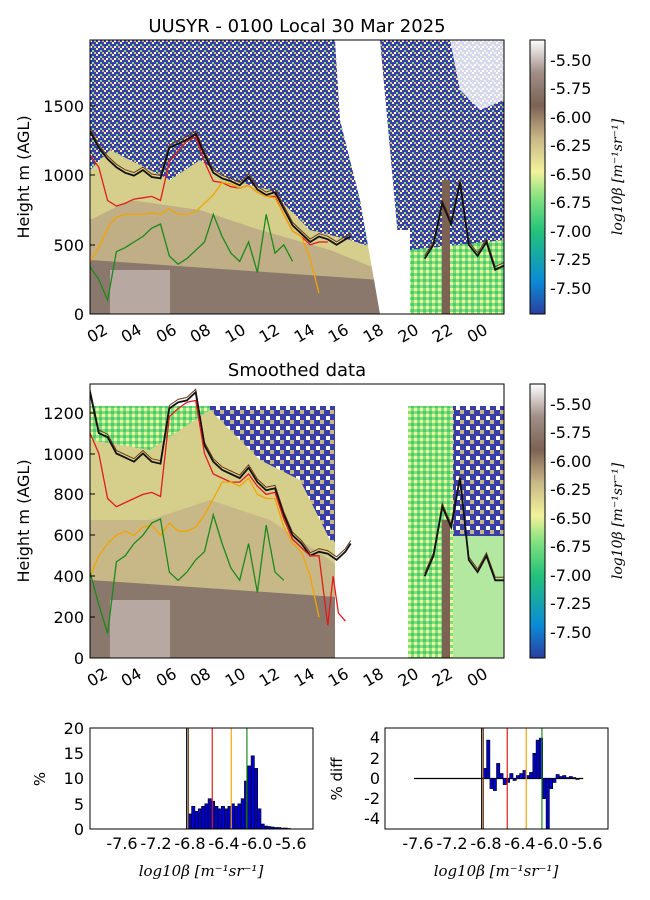  I want to click on hist-left-xtick-label: -6.0, so click(256, 843).